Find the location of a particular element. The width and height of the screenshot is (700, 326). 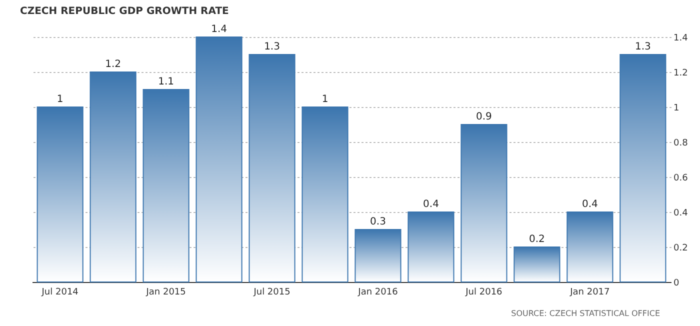

data-label: 1.2 is located at coordinates (113, 64).